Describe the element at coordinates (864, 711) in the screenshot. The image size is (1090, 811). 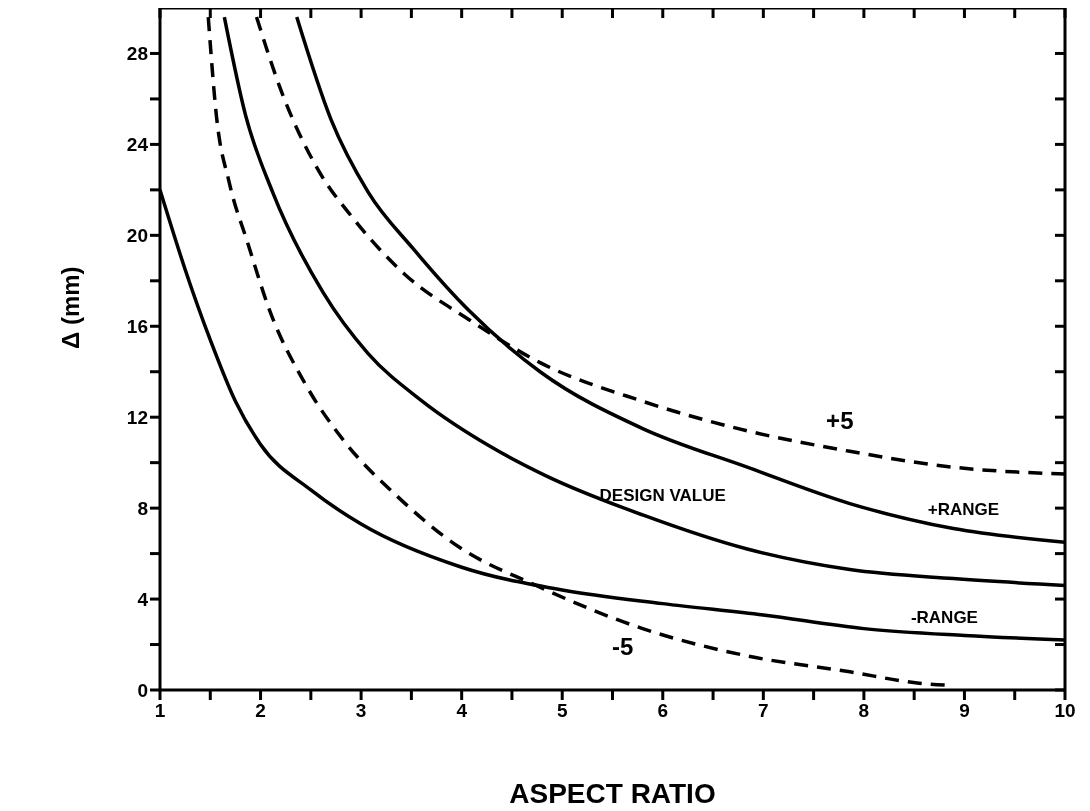
I see `x-tick-label: 8` at that location.